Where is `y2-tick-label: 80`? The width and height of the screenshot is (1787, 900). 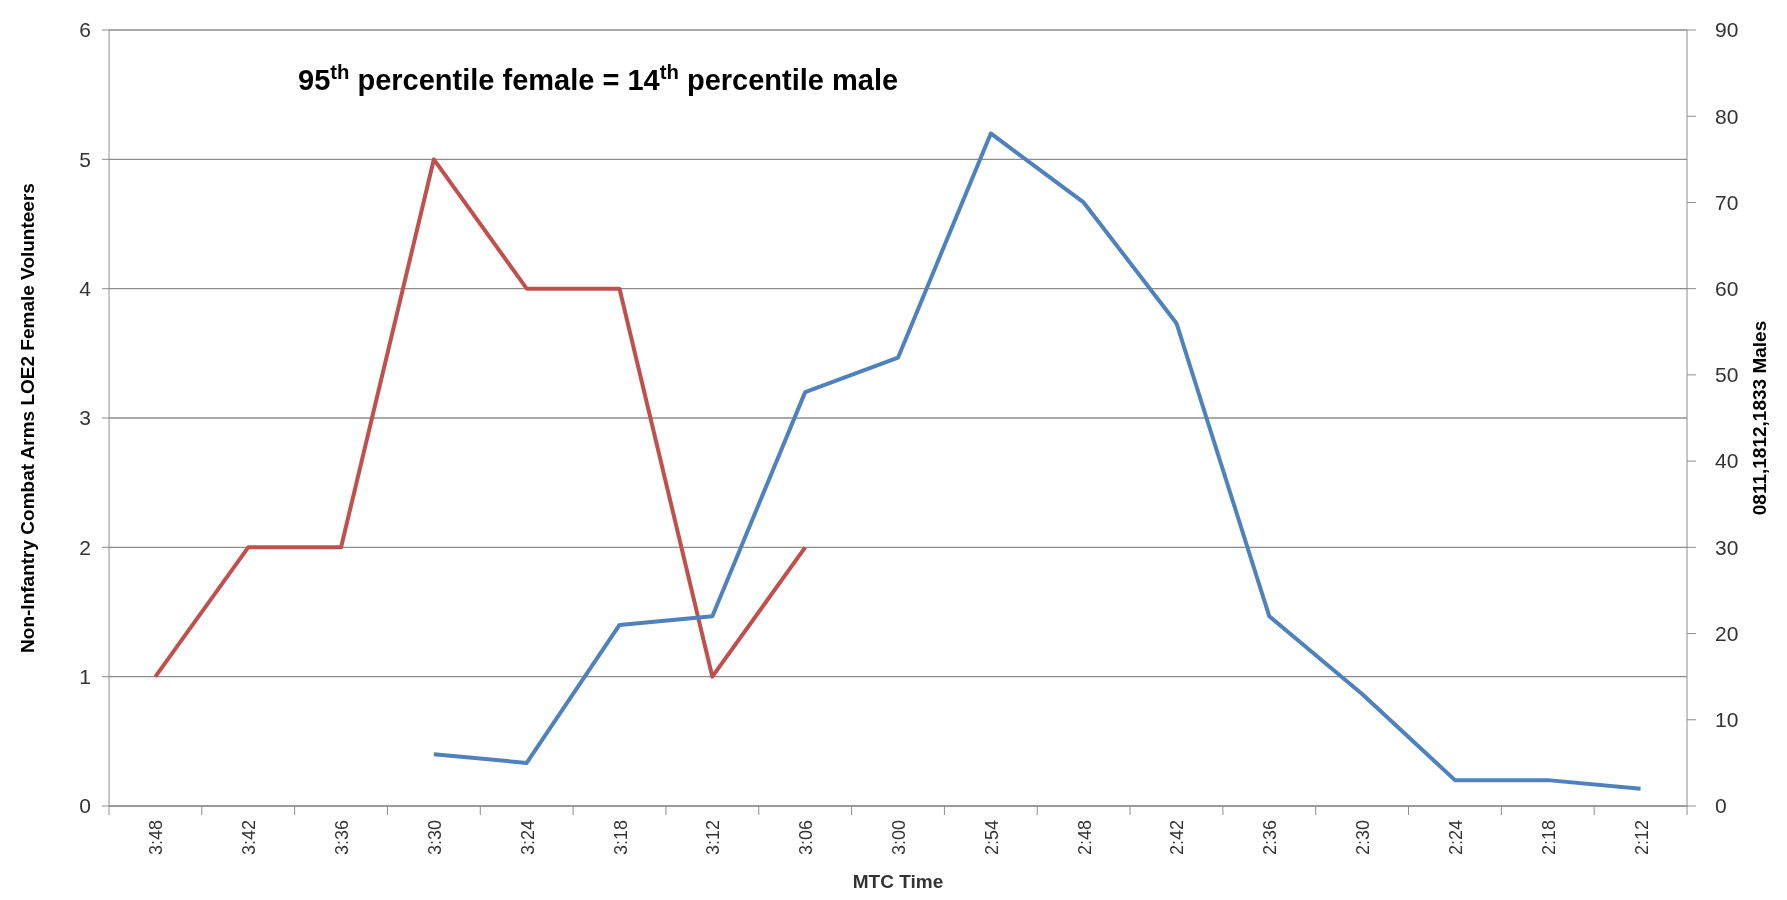
y2-tick-label: 80 is located at coordinates (1727, 116).